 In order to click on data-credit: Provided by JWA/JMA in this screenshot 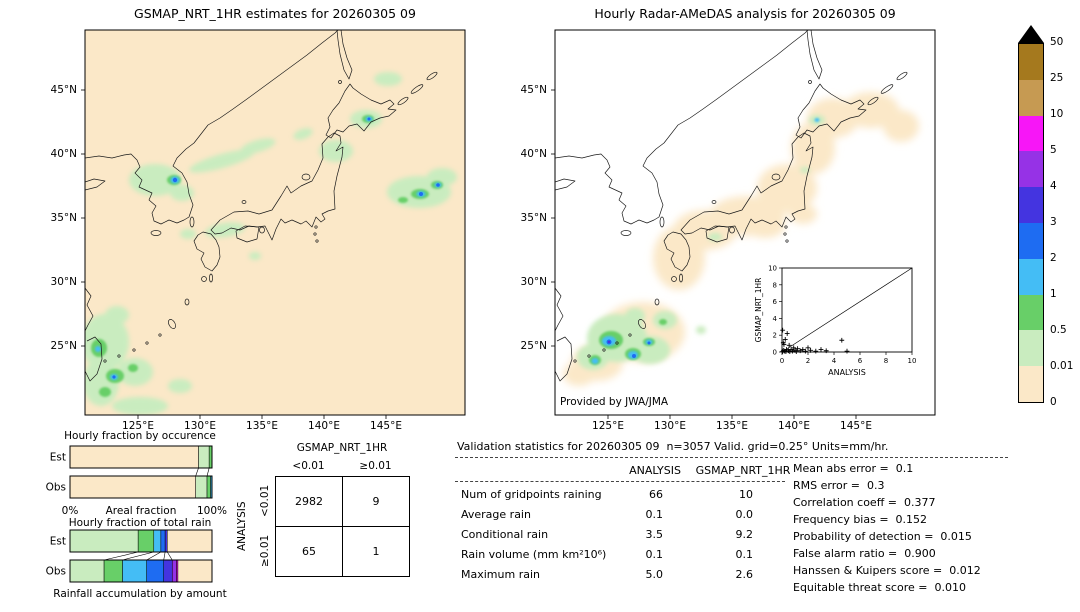, I will do `click(614, 402)`.